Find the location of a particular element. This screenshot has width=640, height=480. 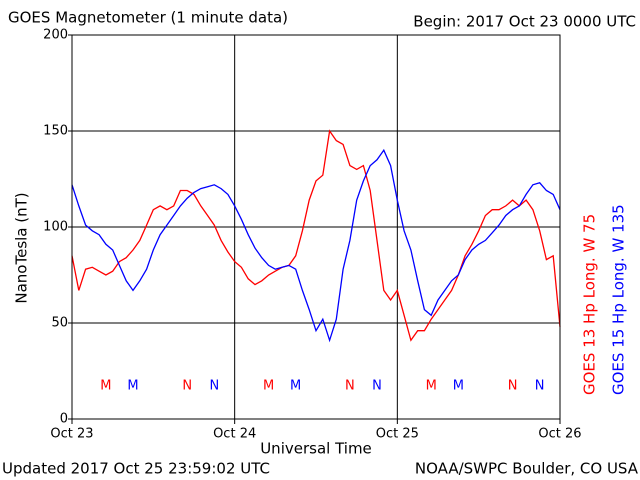

chart-title: GOES Magnetometer (1 minute data) is located at coordinates (148, 18).